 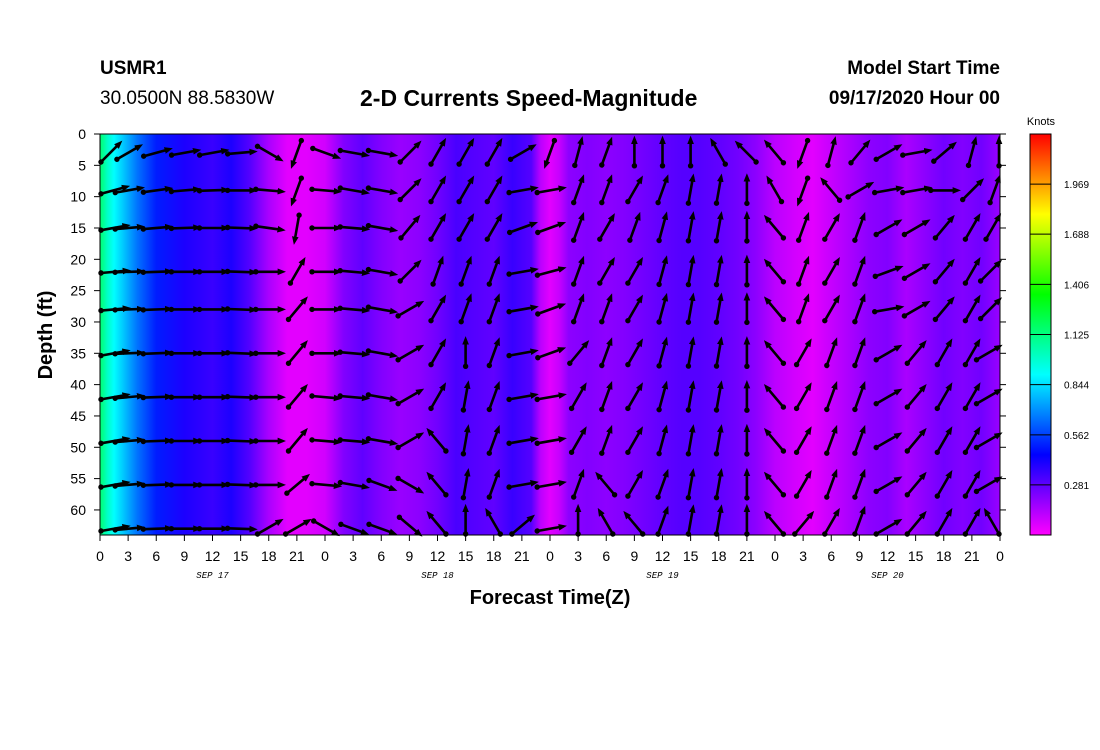 I want to click on model-start-time: 09/17/2020 Hour 00, so click(x=914, y=98).